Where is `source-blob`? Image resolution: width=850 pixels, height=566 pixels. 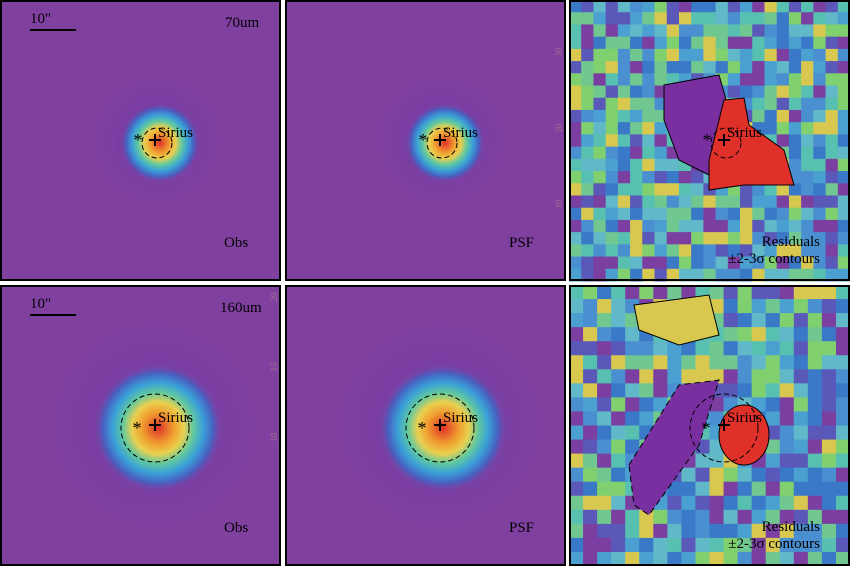
source-blob is located at coordinates (160, 143).